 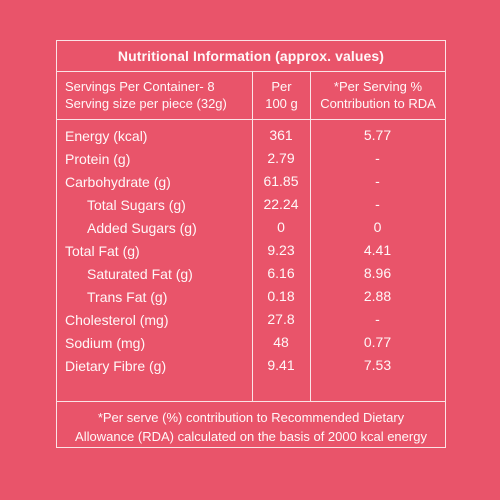 What do you see at coordinates (377, 365) in the screenshot?
I see `nutrient-rda: 7.53` at bounding box center [377, 365].